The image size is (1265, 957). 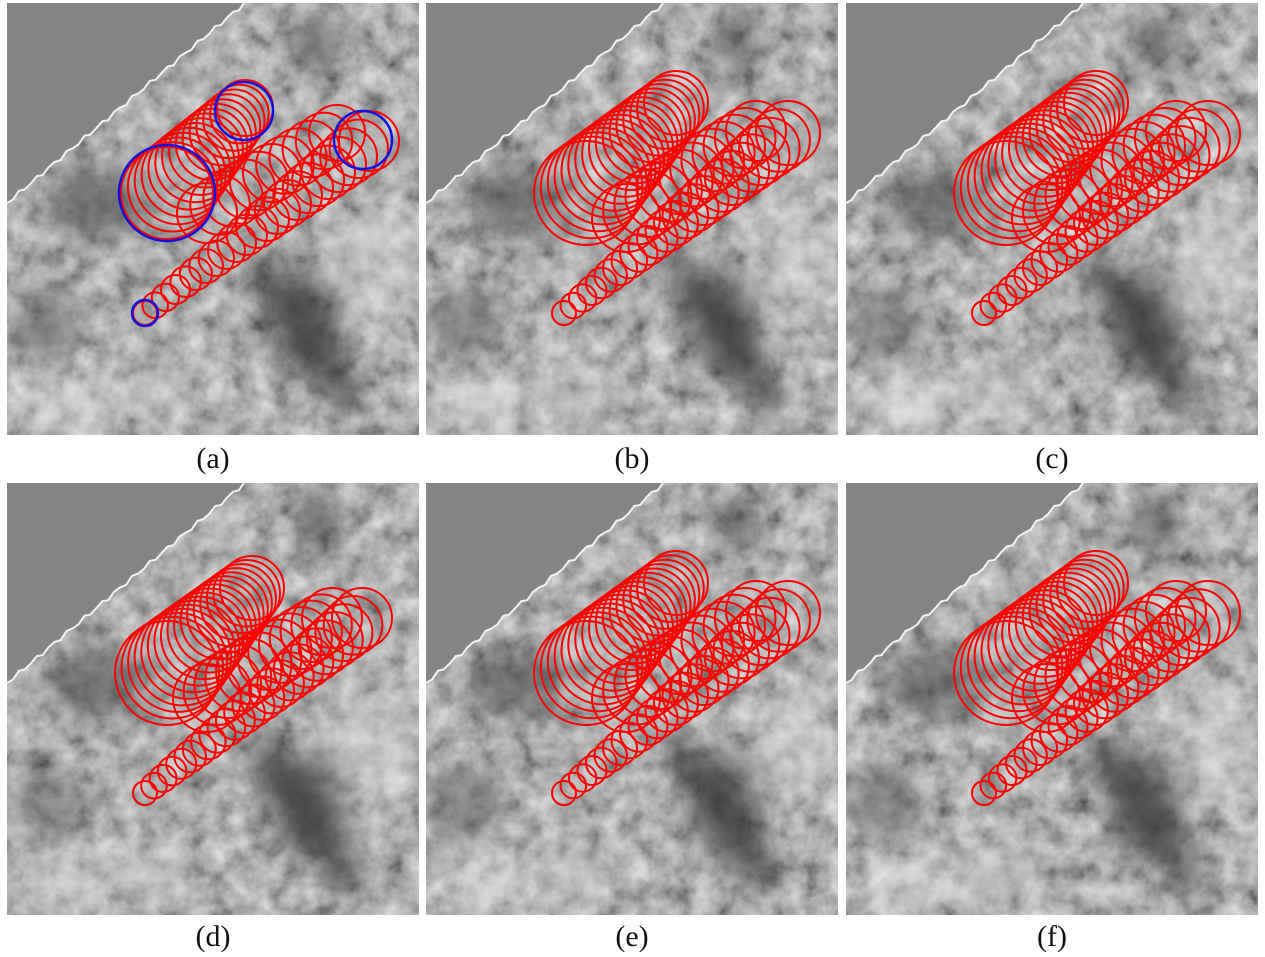 I want to click on caption-a: (a), so click(x=213, y=458).